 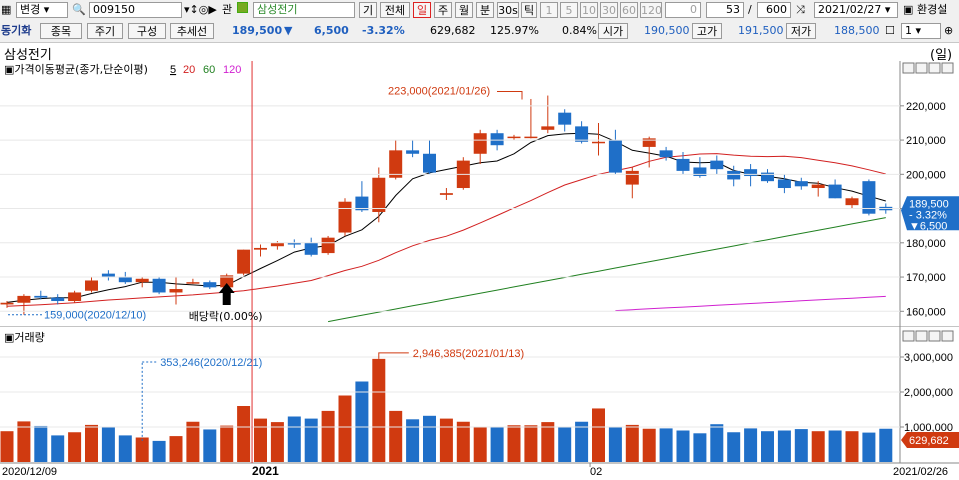 What do you see at coordinates (856, 10) in the screenshot?
I see `date-input: 2021/02/27 ▾` at bounding box center [856, 10].